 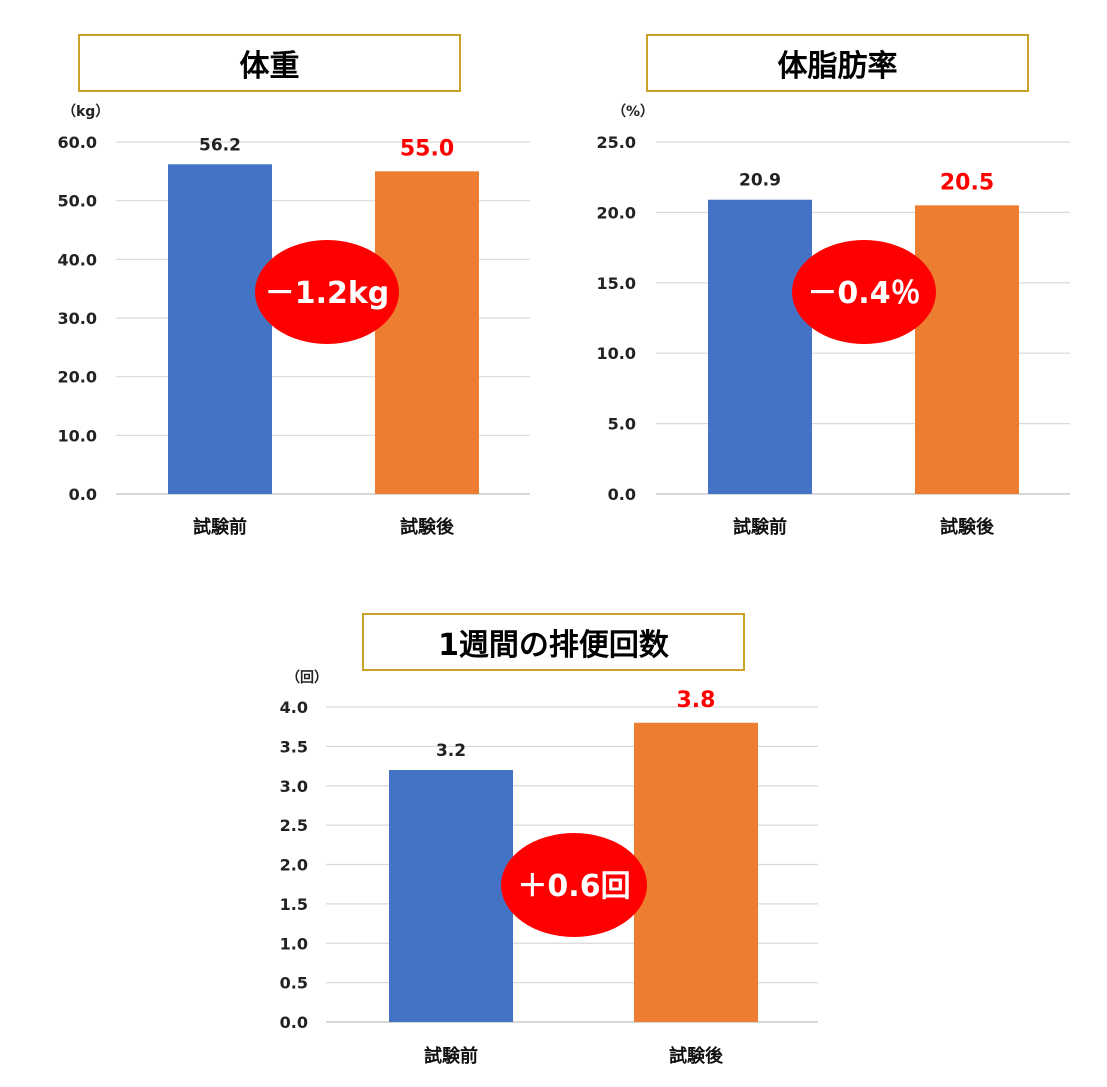 I want to click on value-label-before: 56.2, so click(x=220, y=145).